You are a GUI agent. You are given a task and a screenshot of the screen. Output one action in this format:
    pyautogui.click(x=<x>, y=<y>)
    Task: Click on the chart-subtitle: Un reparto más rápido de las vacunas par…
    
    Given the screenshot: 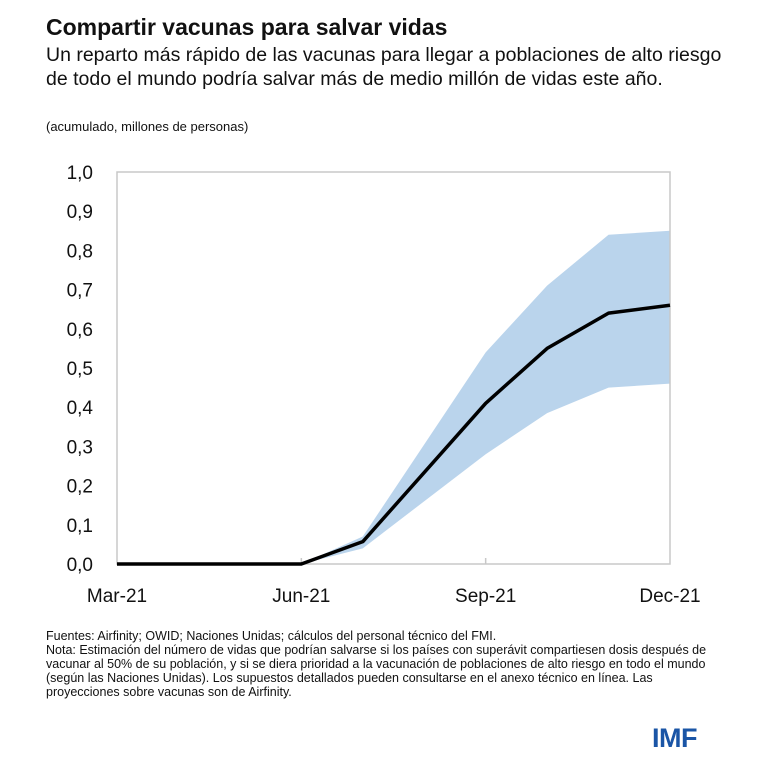 What is the action you would take?
    pyautogui.click(x=384, y=67)
    